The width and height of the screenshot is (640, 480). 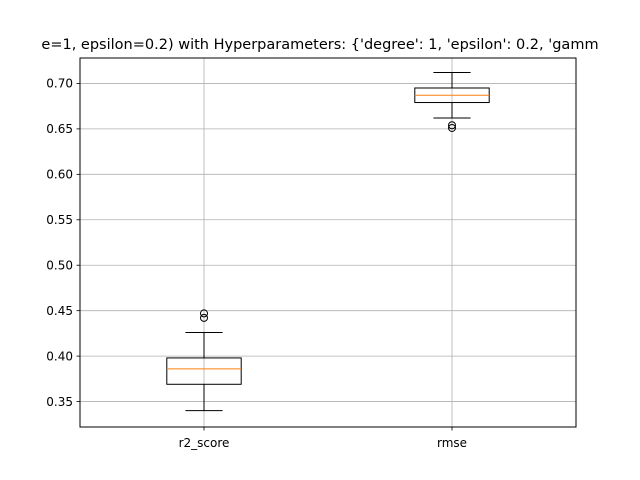 I want to click on y-tick-label: 0.50, so click(x=59, y=266).